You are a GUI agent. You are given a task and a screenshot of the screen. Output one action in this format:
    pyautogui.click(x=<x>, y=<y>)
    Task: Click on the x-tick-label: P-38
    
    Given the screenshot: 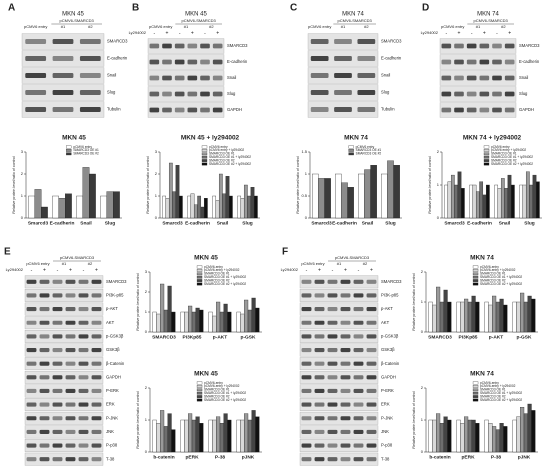 What is the action you would take?
    pyautogui.click(x=220, y=457)
    